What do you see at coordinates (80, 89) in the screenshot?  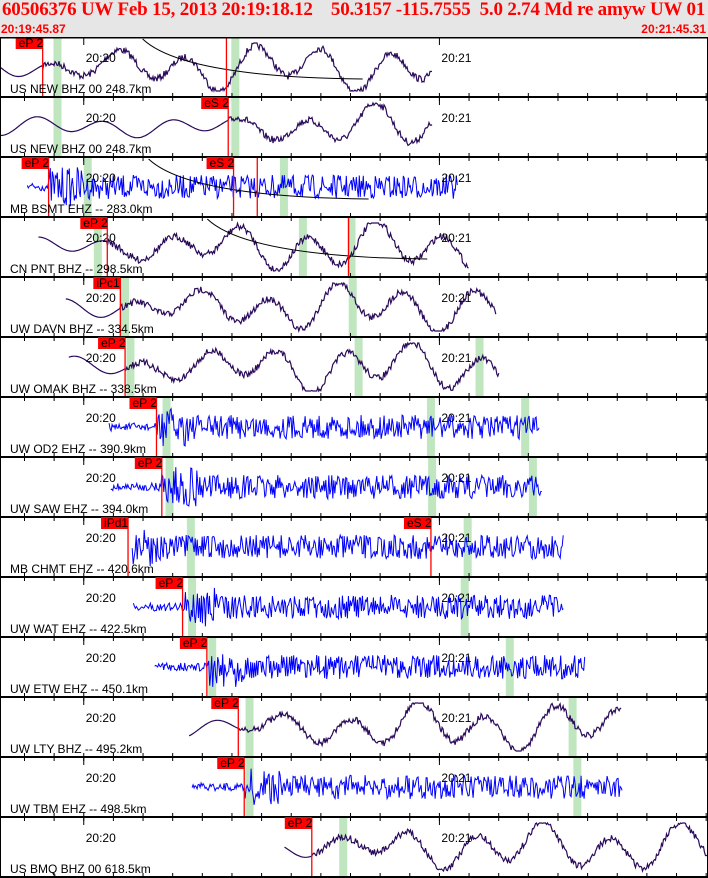 I see `station-label: US NEW BHZ 00 248.7km` at bounding box center [80, 89].